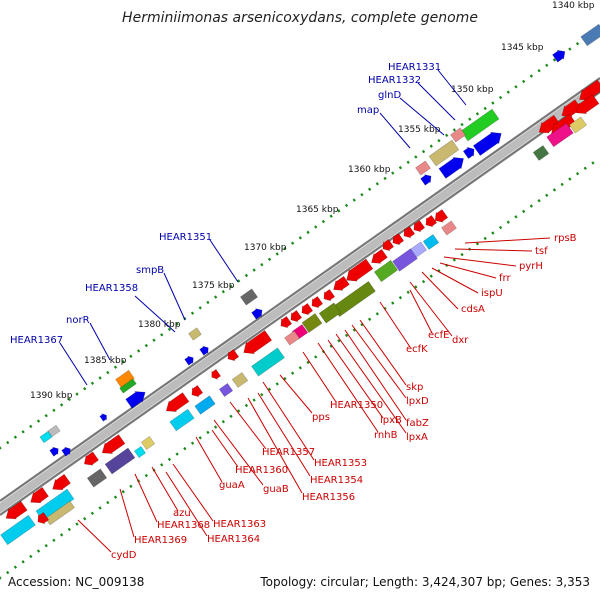 This screenshot has width=600, height=600. What do you see at coordinates (414, 67) in the screenshot?
I see `forward-gene-label: HEAR1331` at bounding box center [414, 67].